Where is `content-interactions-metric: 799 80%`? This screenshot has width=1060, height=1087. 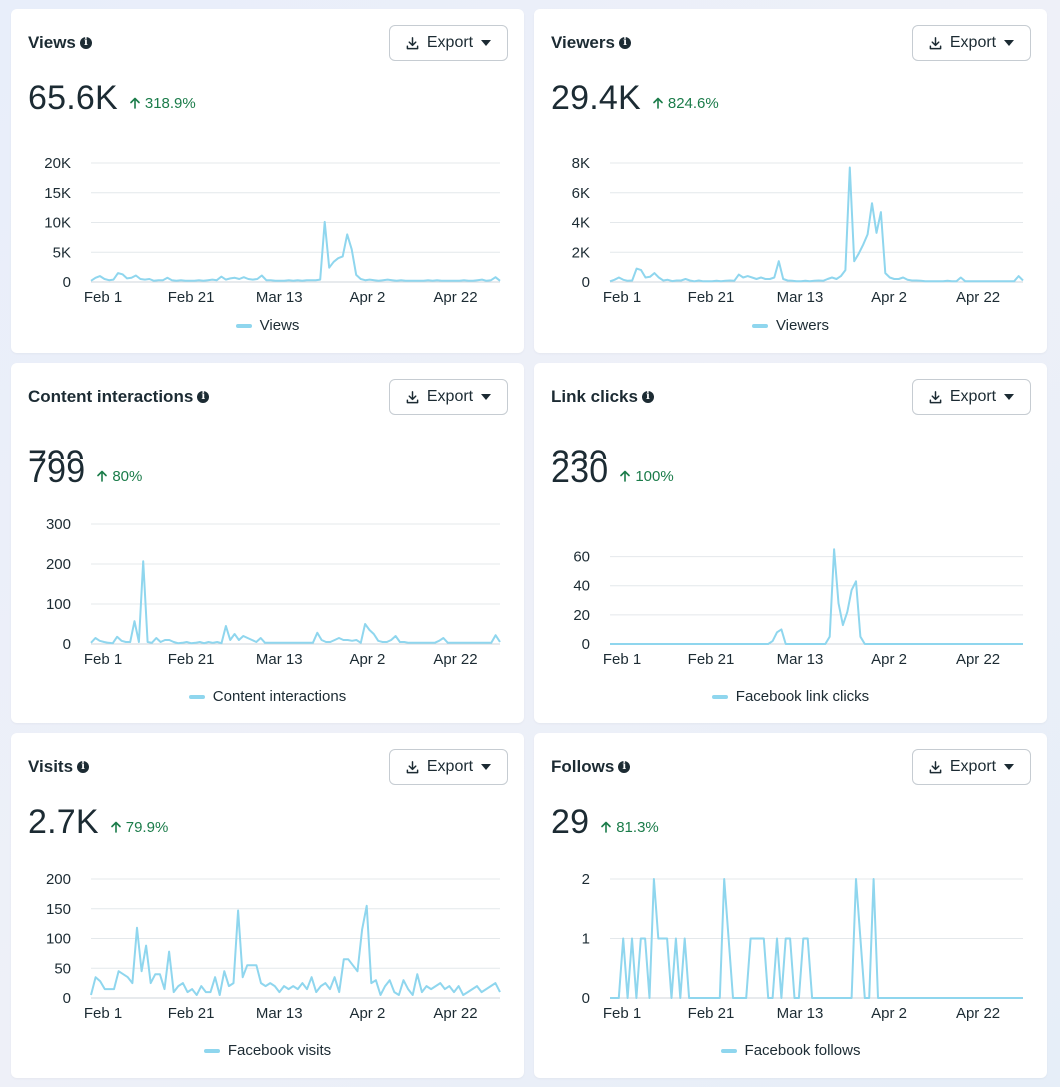
content-interactions-metric: 799 80% is located at coordinates (85, 471).